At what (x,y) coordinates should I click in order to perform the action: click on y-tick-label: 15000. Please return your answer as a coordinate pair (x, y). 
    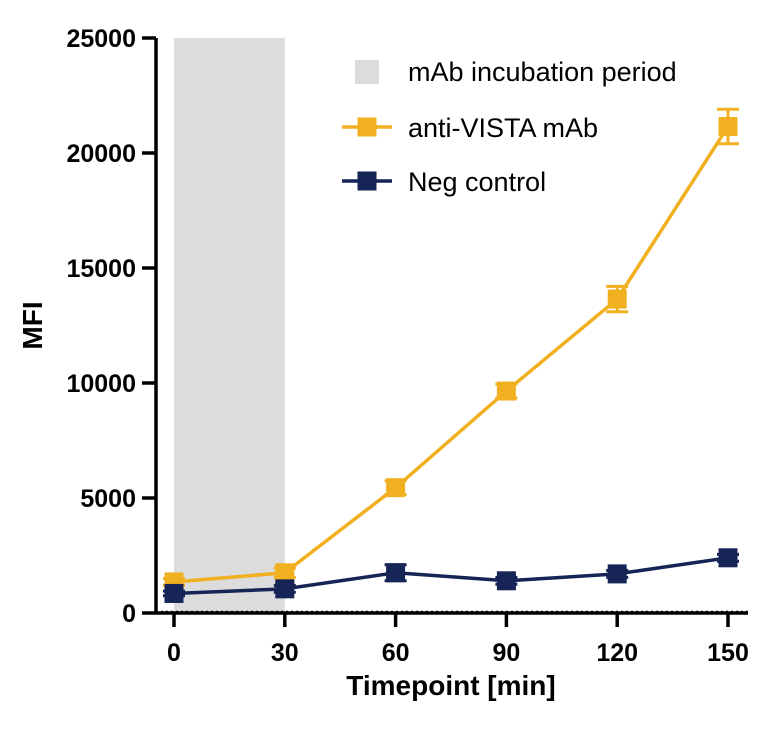
    Looking at the image, I should click on (101, 269).